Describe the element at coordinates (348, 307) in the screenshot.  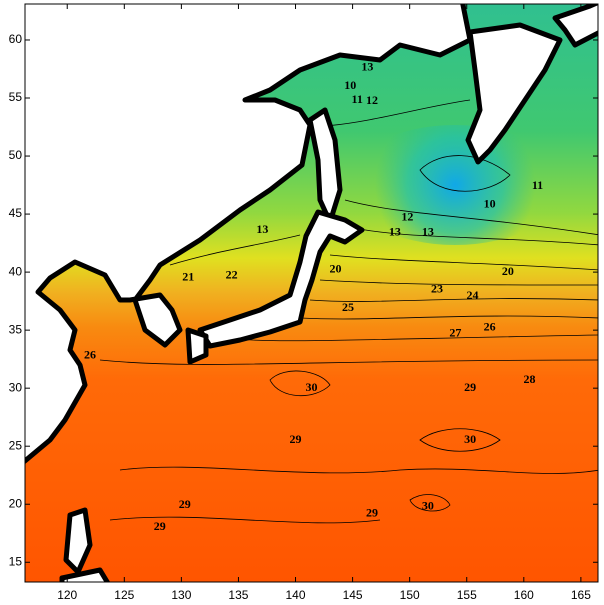
I see `contour-label: 25` at that location.